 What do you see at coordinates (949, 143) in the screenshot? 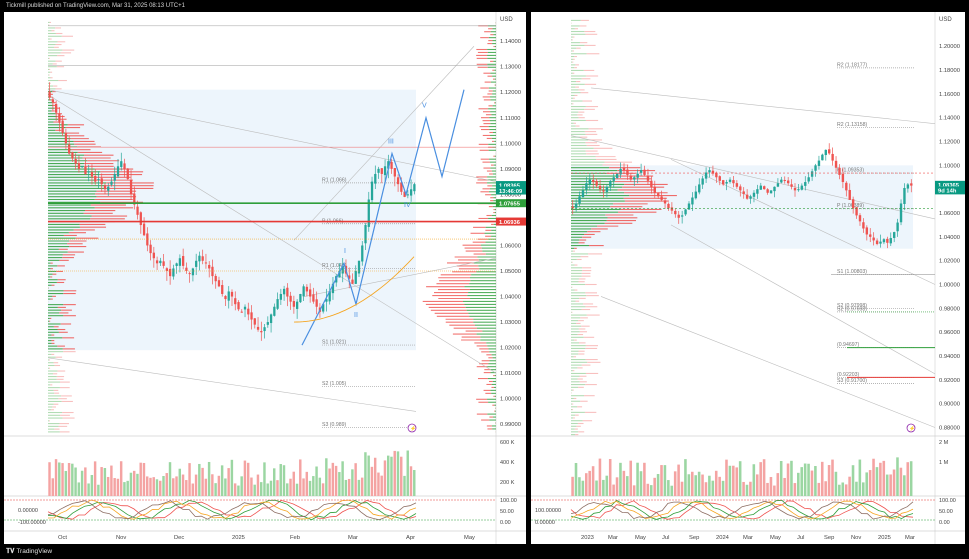
I see `price-tick-label: 1.12000` at bounding box center [949, 143].